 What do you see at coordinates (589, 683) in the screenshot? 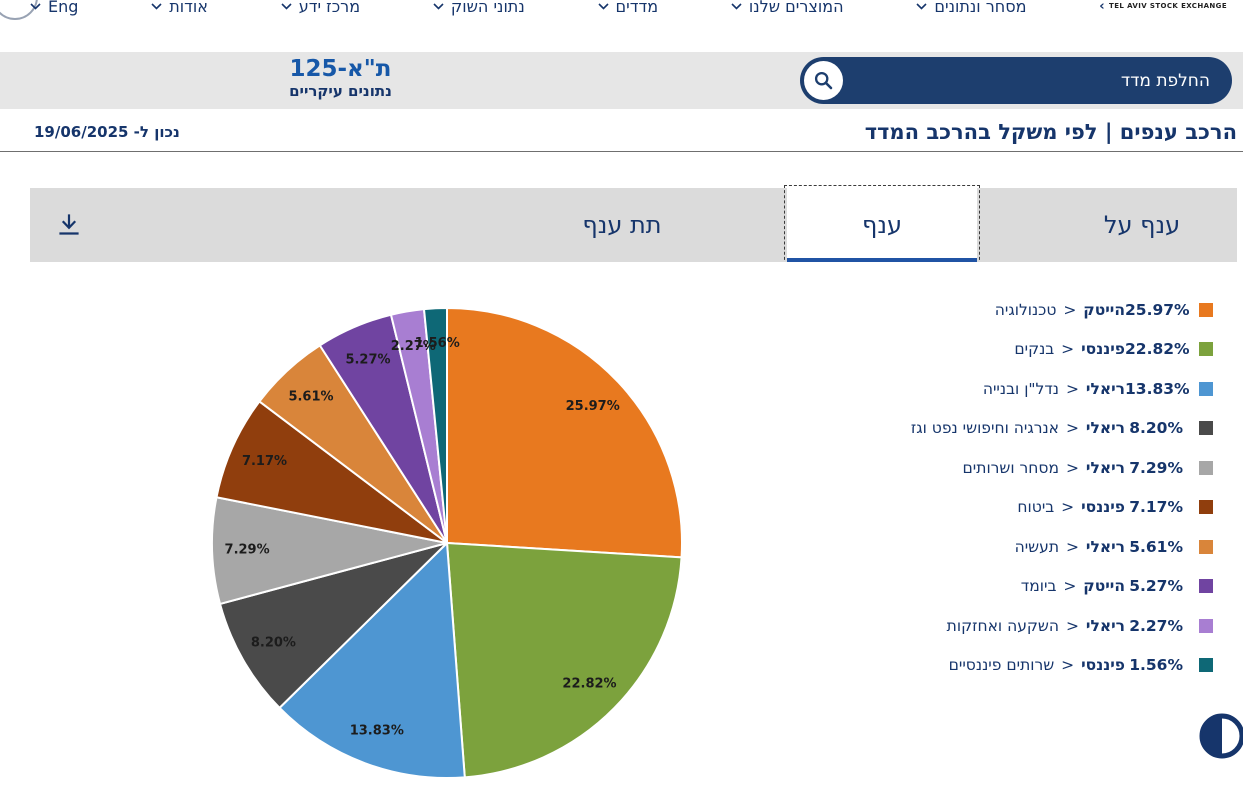
I see `pie-slice-label: 22.82%` at bounding box center [589, 683].